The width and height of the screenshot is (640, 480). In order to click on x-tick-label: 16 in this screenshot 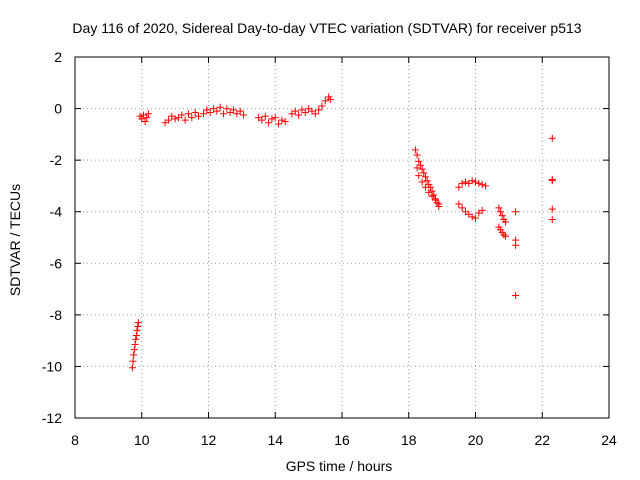, I will do `click(342, 440)`.